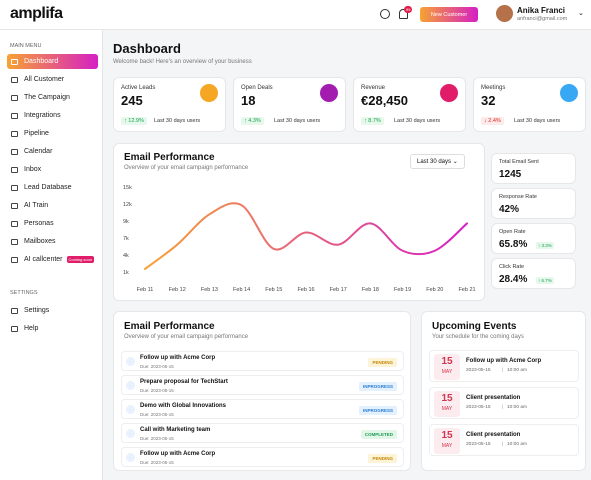 Image resolution: width=591 pixels, height=480 pixels. I want to click on metric-change: ↑ 3.3%, so click(545, 245).